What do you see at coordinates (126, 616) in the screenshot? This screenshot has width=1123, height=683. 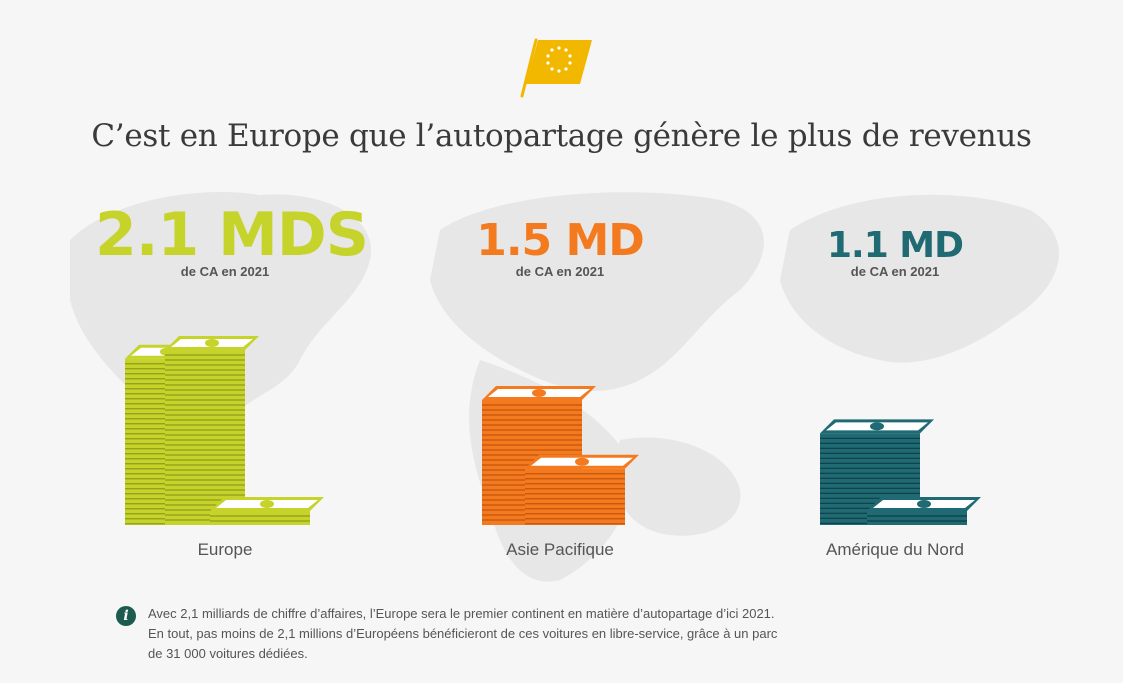 I see `info-icon: i` at bounding box center [126, 616].